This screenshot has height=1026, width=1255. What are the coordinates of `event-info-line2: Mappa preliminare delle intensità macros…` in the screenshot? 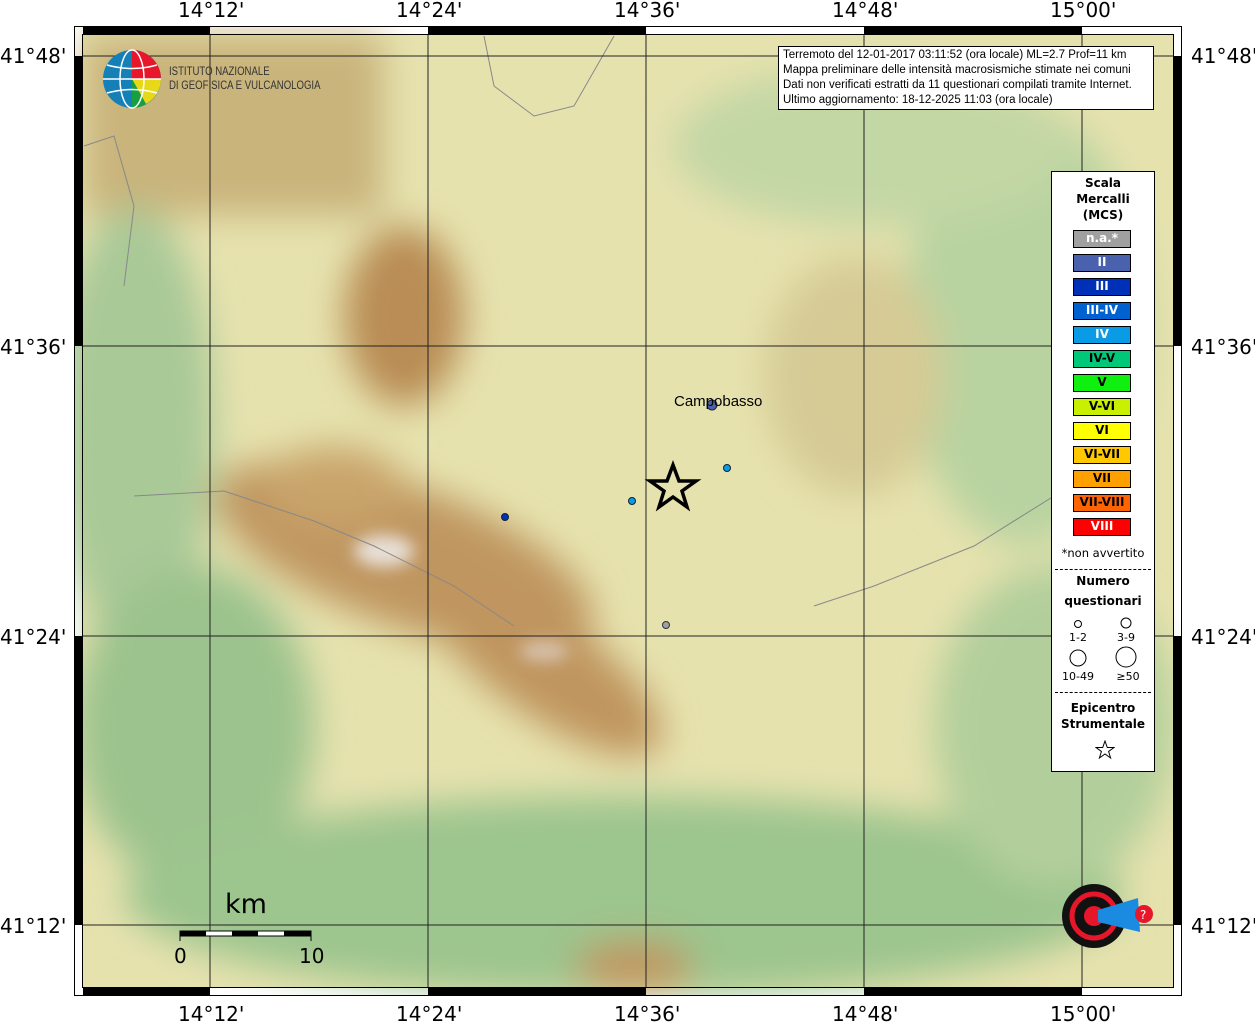 It's located at (957, 70).